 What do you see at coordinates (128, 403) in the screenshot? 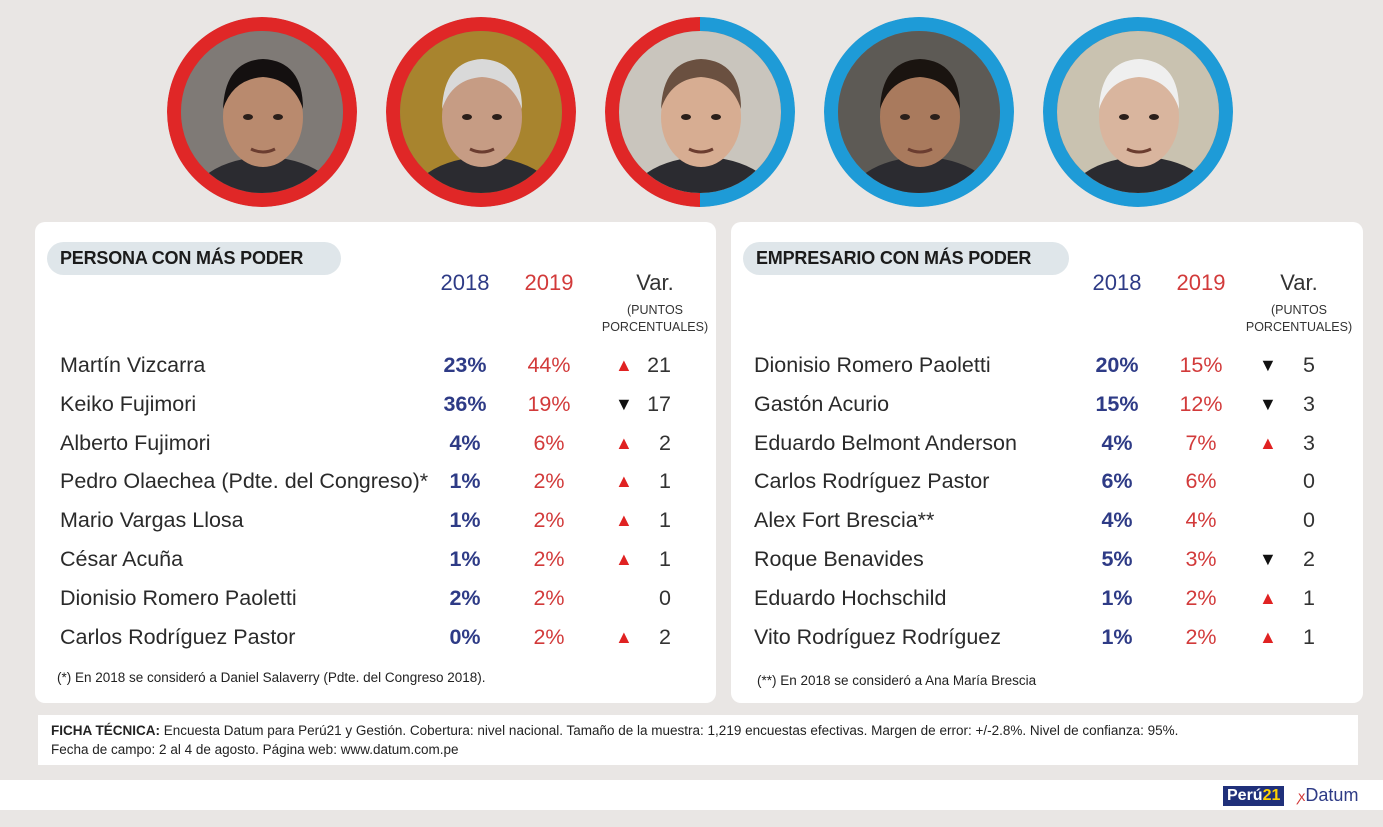
I see `row-name: Keiko Fujimori` at bounding box center [128, 403].